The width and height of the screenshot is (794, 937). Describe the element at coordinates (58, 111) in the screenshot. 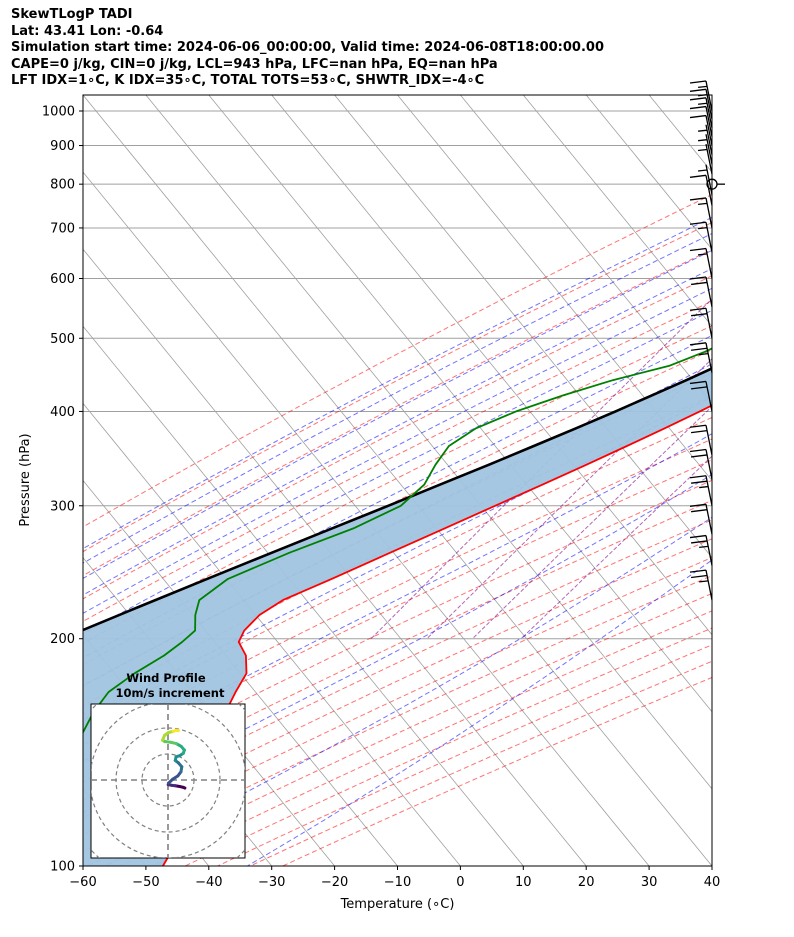

I see `y-tick-label: 1000` at that location.